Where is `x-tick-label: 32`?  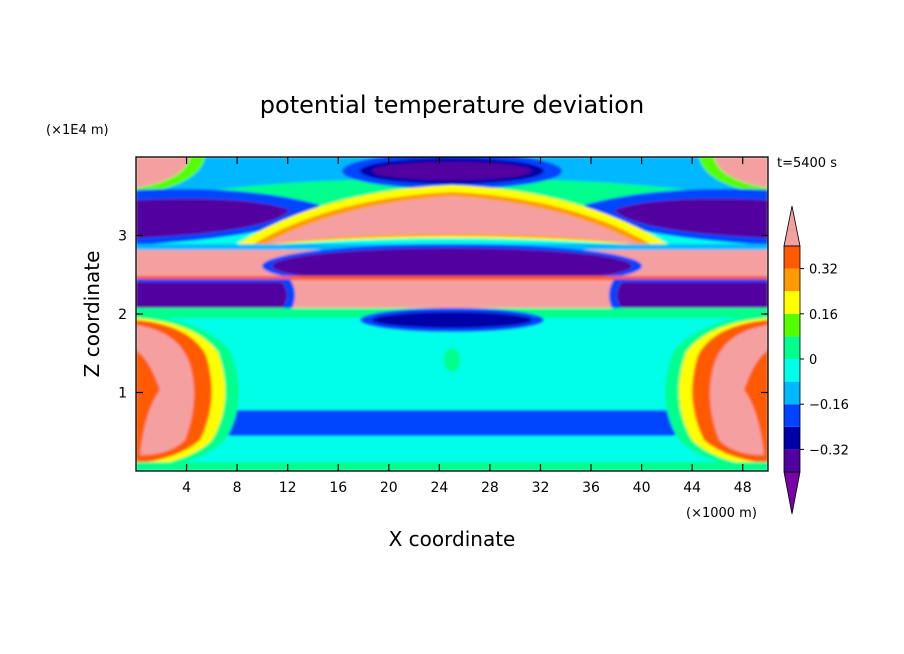 x-tick-label: 32 is located at coordinates (541, 488).